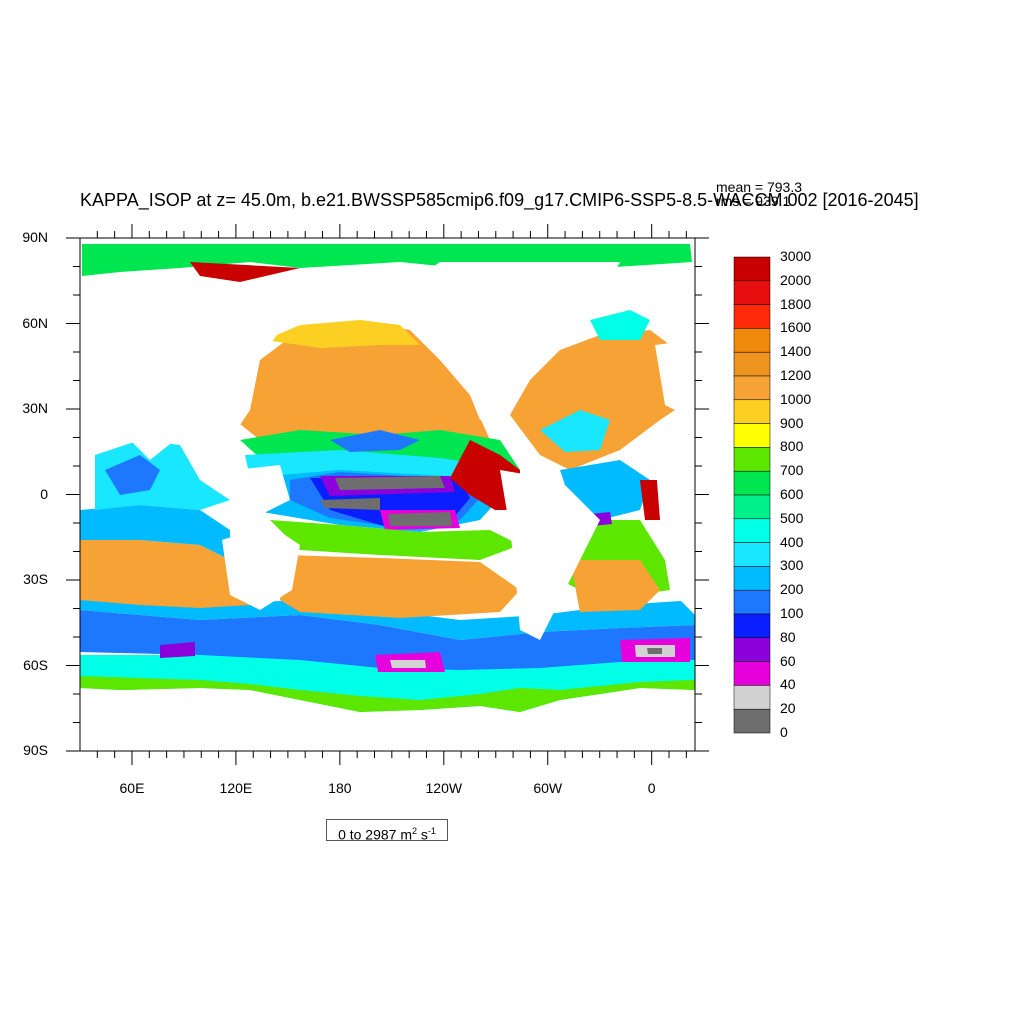 Image resolution: width=1024 pixels, height=1024 pixels. Describe the element at coordinates (35, 237) in the screenshot. I see `lat-label: 90N` at that location.